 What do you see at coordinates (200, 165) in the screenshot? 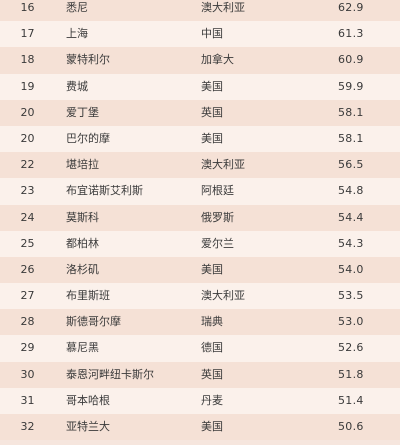
I see `table-row: 22 堪培拉 澳大利亚 56.5` at bounding box center [200, 165].